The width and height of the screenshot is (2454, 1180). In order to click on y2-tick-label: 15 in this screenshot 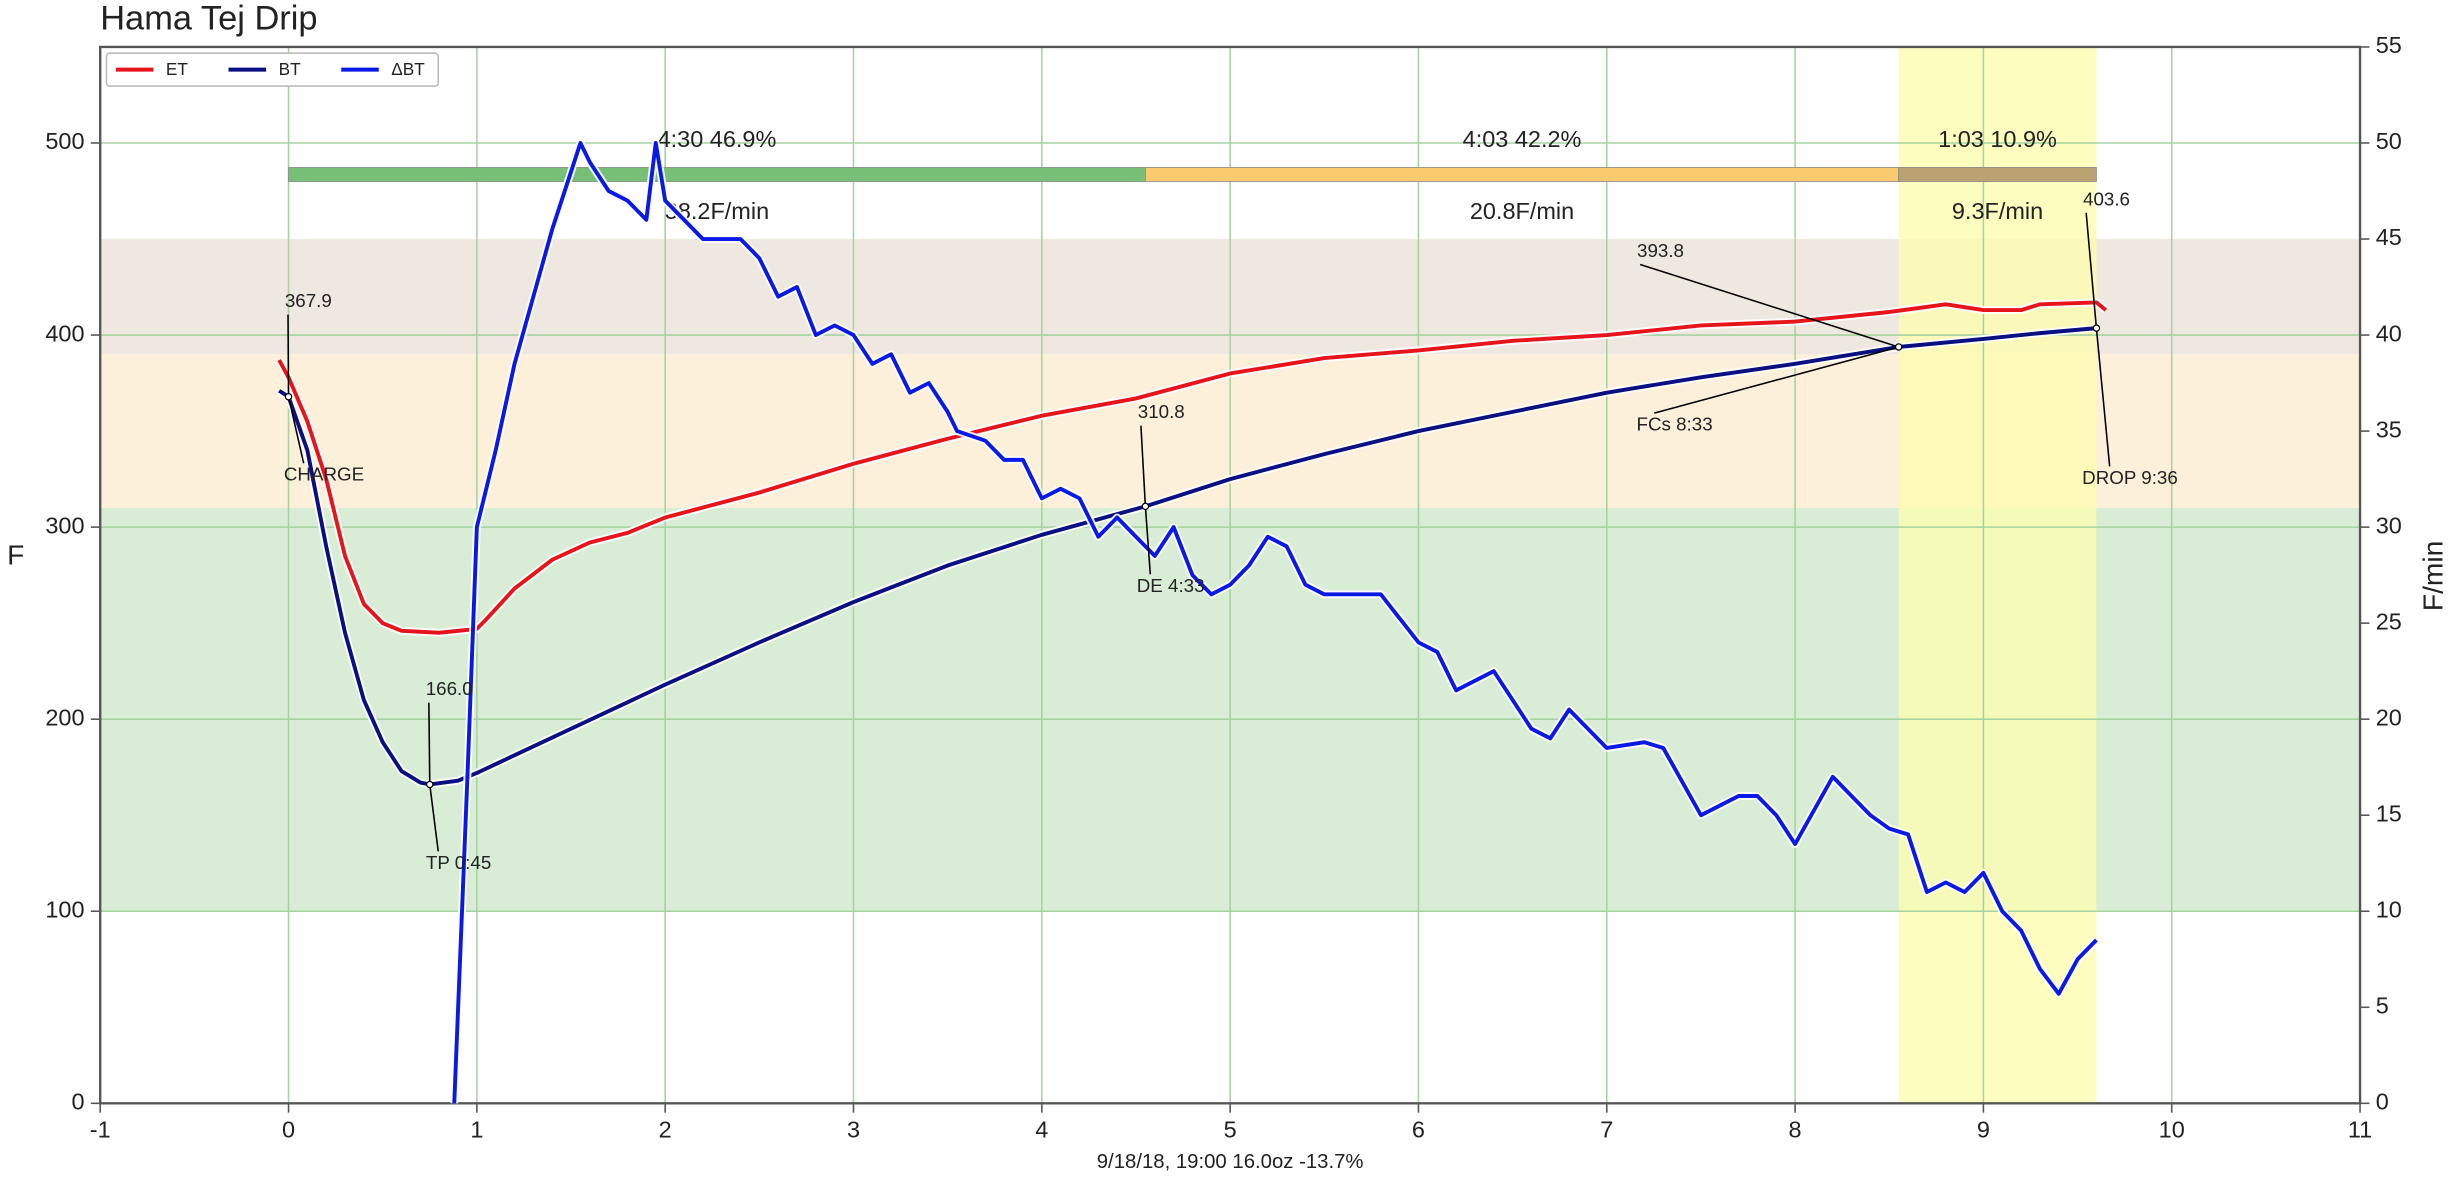, I will do `click(2389, 813)`.